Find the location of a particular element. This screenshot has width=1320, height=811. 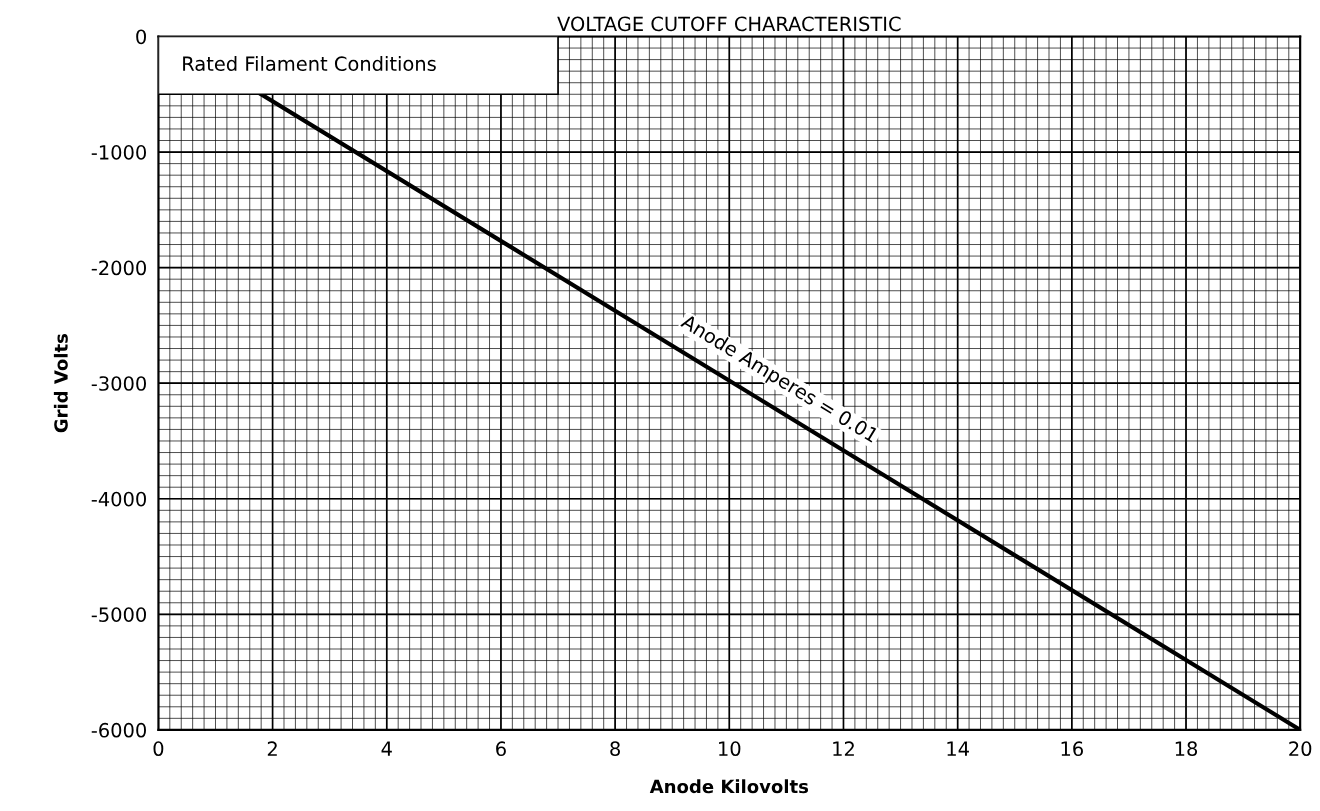

y-tick-label: -5000 is located at coordinates (118, 614).